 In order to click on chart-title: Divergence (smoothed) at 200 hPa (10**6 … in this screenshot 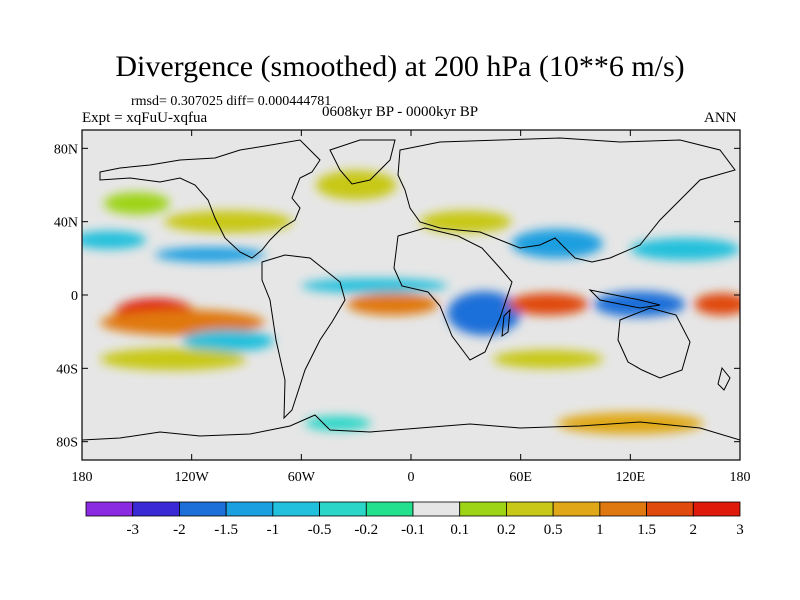, I will do `click(400, 66)`.